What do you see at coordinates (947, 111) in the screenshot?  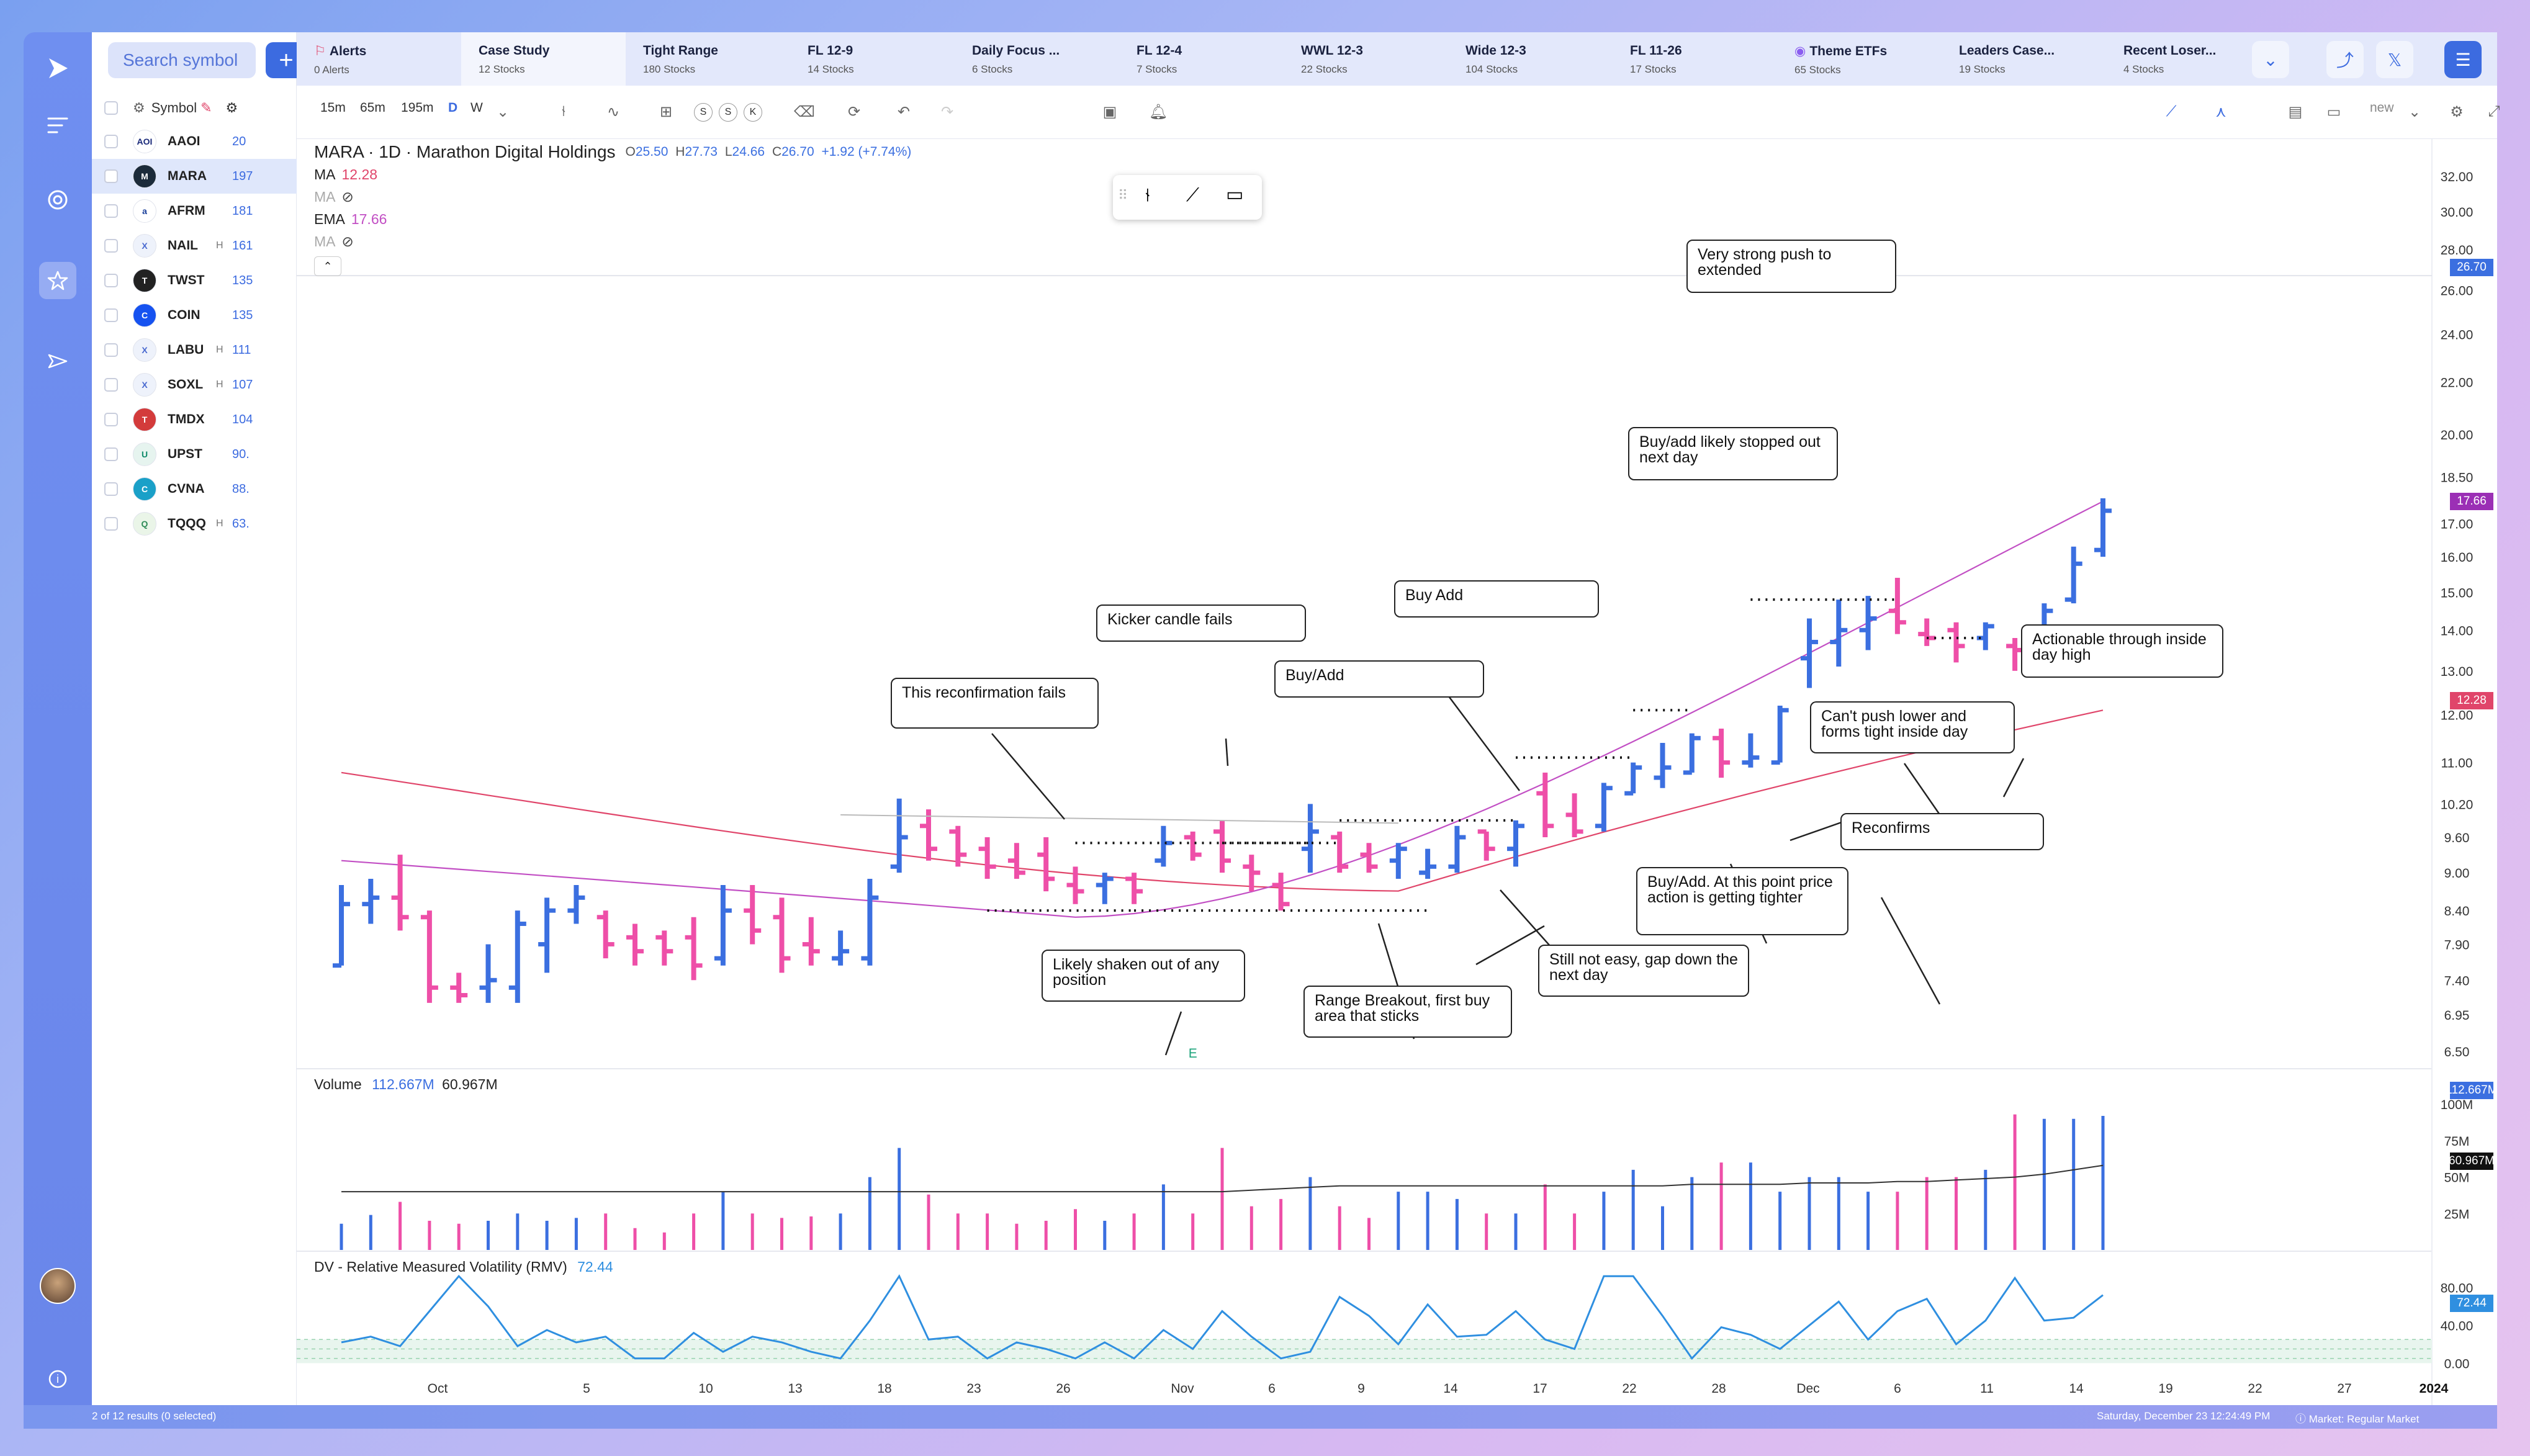 I see `redo-icon: ↷` at bounding box center [947, 111].